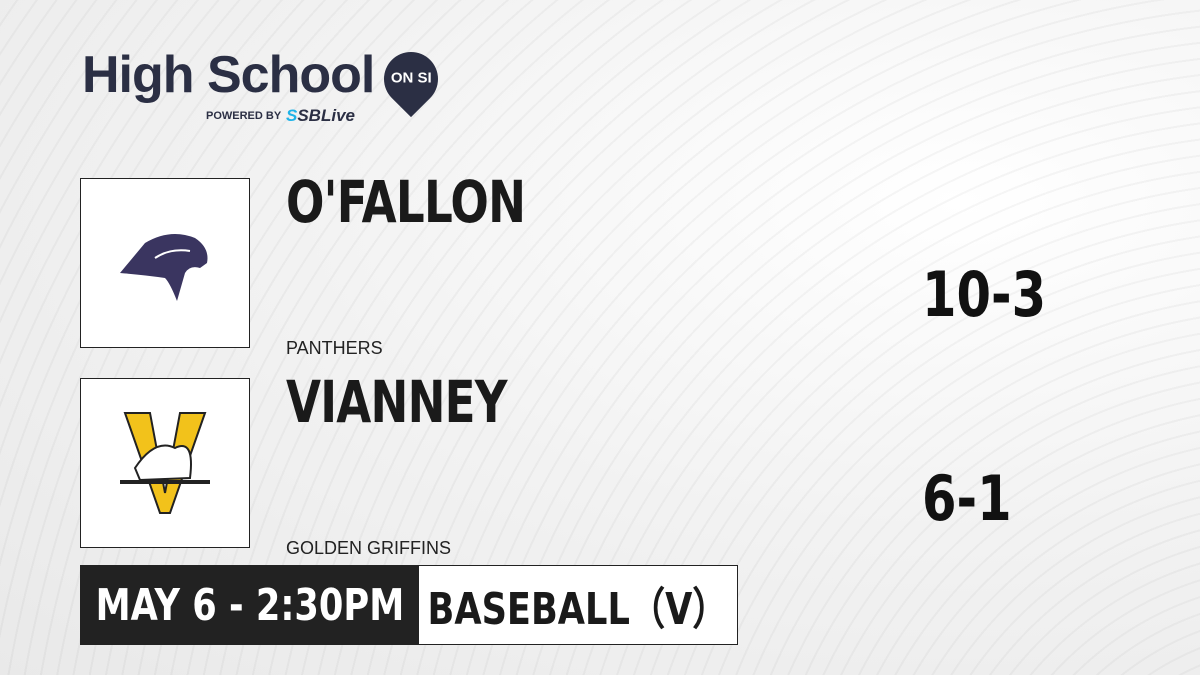  What do you see at coordinates (164, 267) in the screenshot?
I see `panther-icon` at bounding box center [164, 267].